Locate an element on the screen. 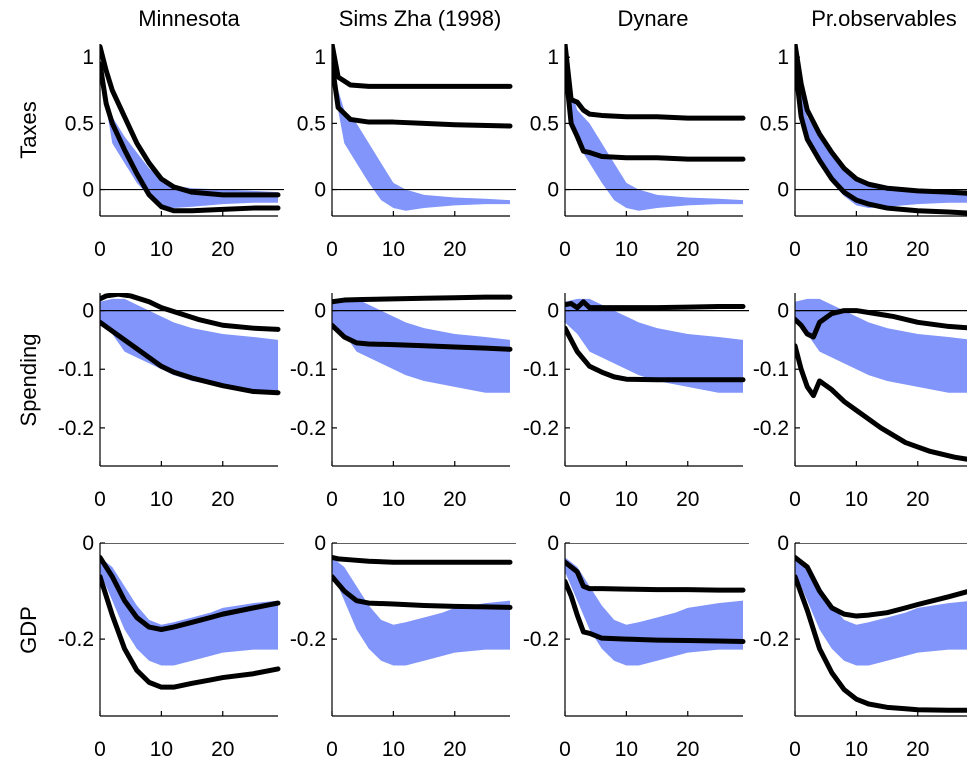 The image size is (967, 772). panel-gdp-1: -0.2 0 0 10 20 is located at coordinates (171, 646).